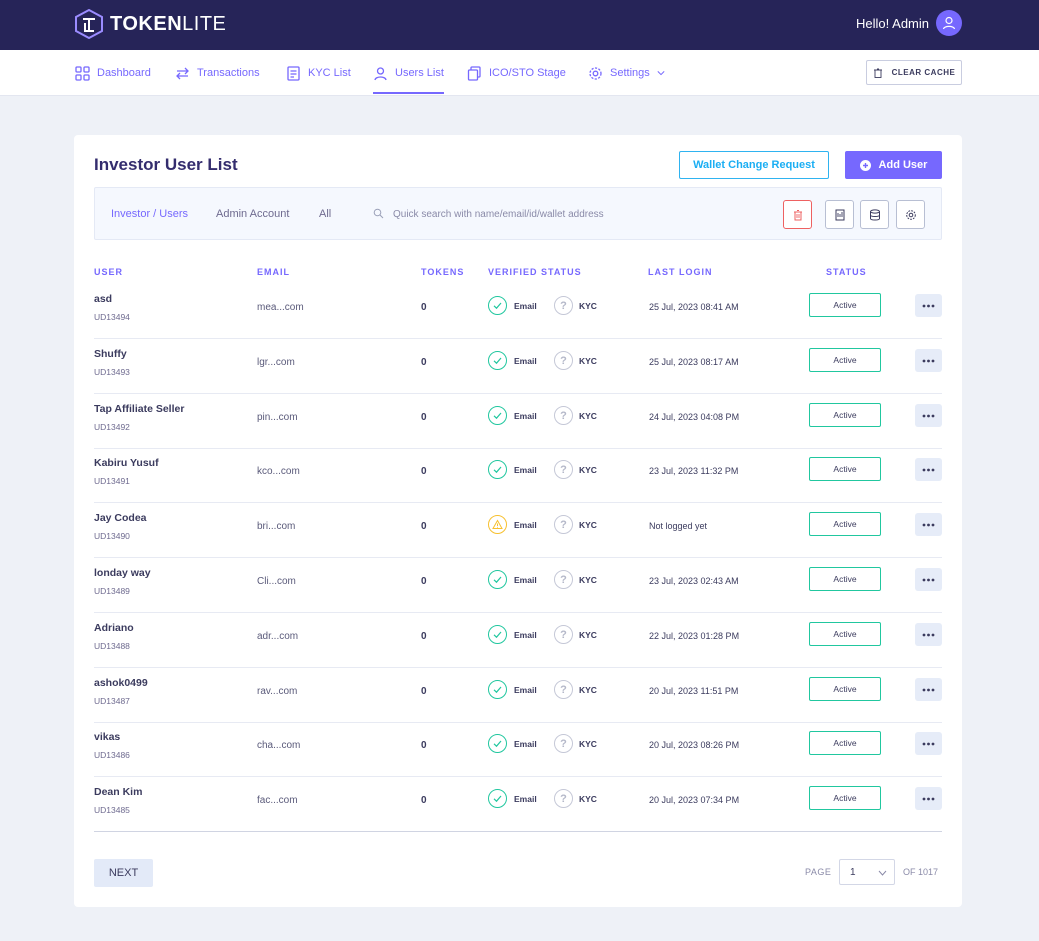  What do you see at coordinates (519, 25) in the screenshot?
I see `top-bar: TOKENLITE Hello! Admin` at bounding box center [519, 25].